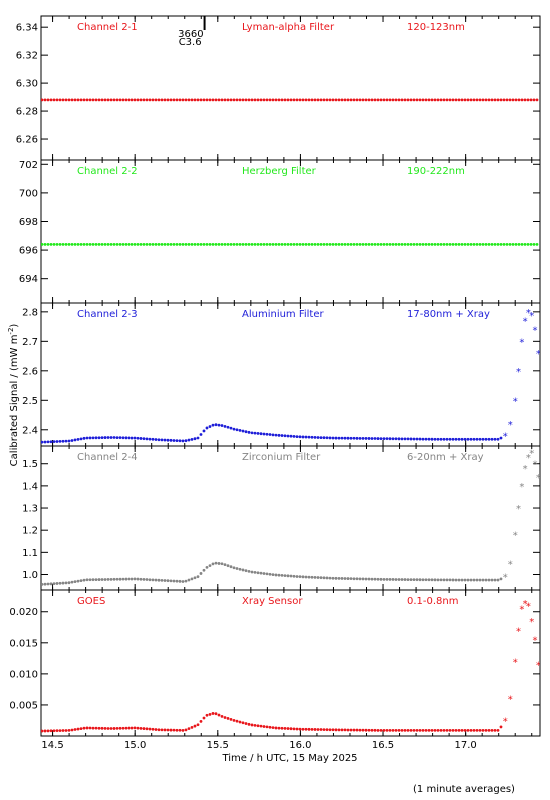 The width and height of the screenshot is (550, 800). Describe the element at coordinates (107, 314) in the screenshot. I see `panel-title: Channel 2-3` at that location.